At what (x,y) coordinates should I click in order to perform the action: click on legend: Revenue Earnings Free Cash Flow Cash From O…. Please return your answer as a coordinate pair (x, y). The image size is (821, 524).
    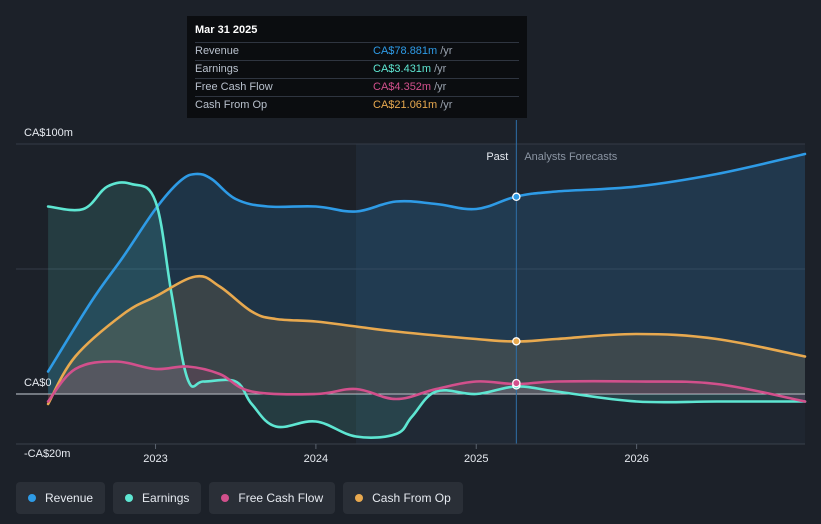
    Looking at the image, I should click on (239, 498).